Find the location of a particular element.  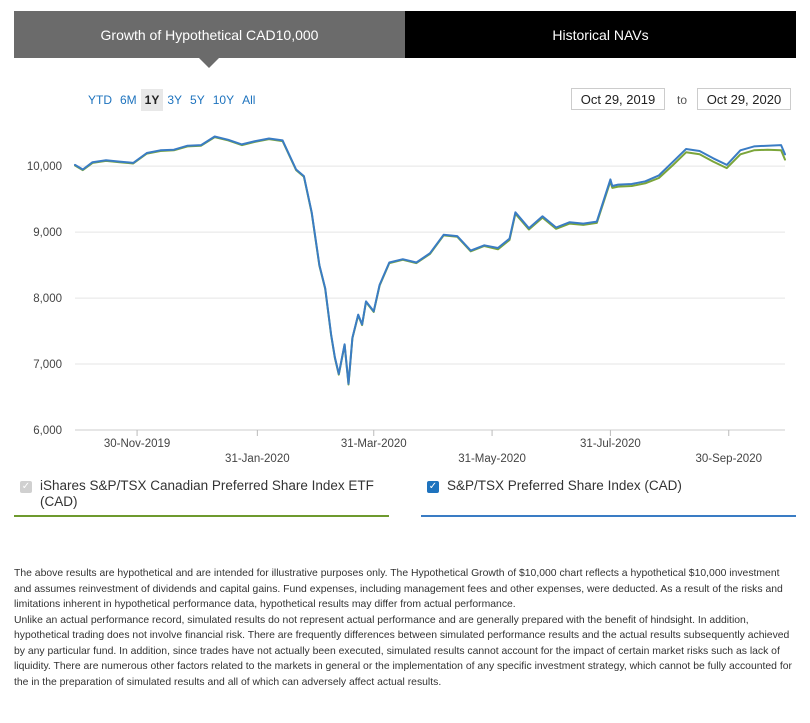

tab-historical-navs: Historical NAVs is located at coordinates (600, 34).